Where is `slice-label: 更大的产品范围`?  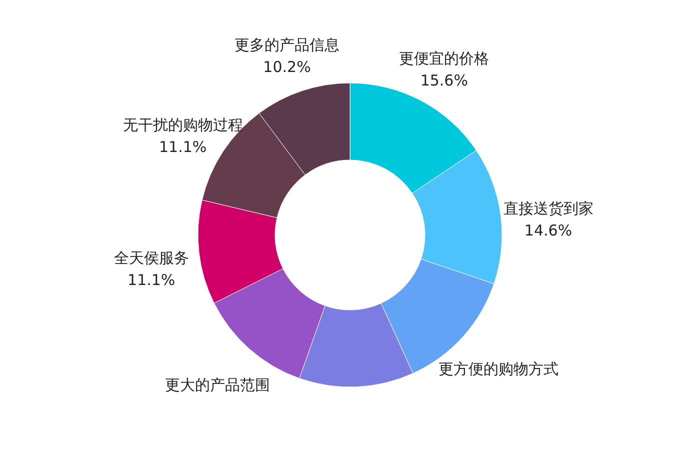 slice-label: 更大的产品范围 is located at coordinates (217, 385).